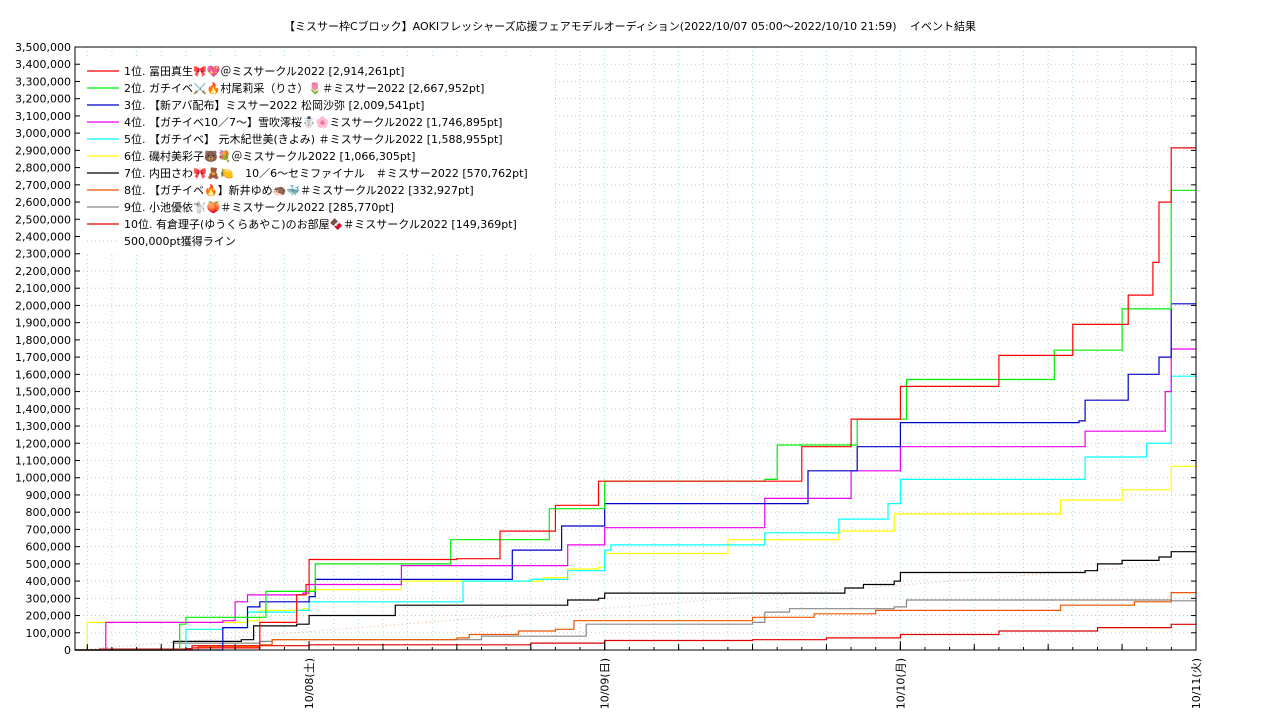  Describe the element at coordinates (900, 683) in the screenshot. I see `x-tick-label: 10/10(月)` at that location.